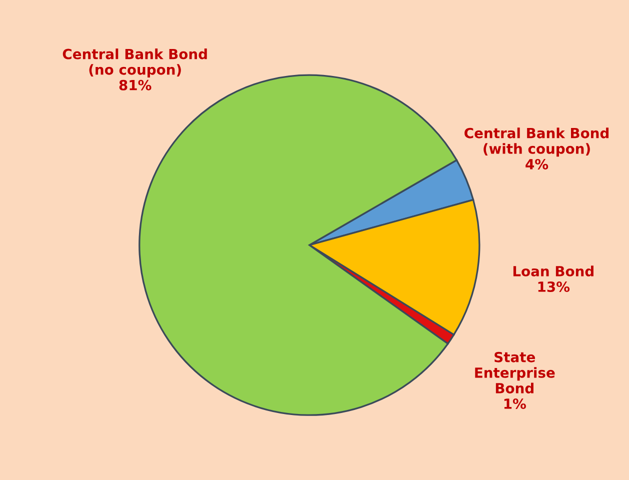 This screenshot has width=629, height=480. What do you see at coordinates (553, 271) in the screenshot?
I see `slice-label: Loan Bond` at bounding box center [553, 271].